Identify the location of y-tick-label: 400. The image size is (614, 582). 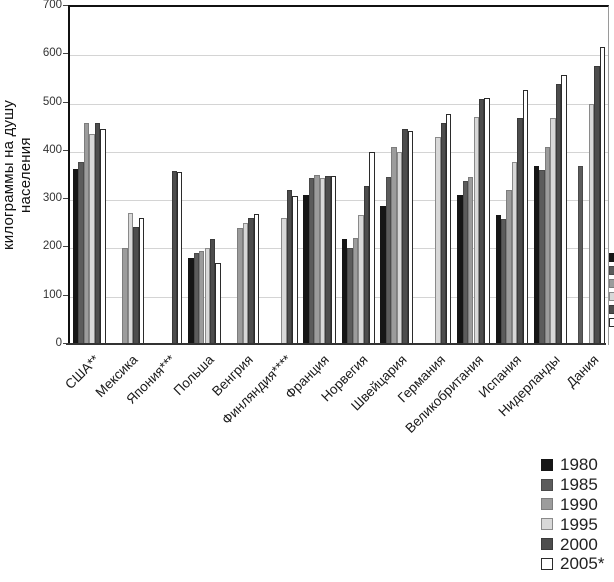
(52, 149).